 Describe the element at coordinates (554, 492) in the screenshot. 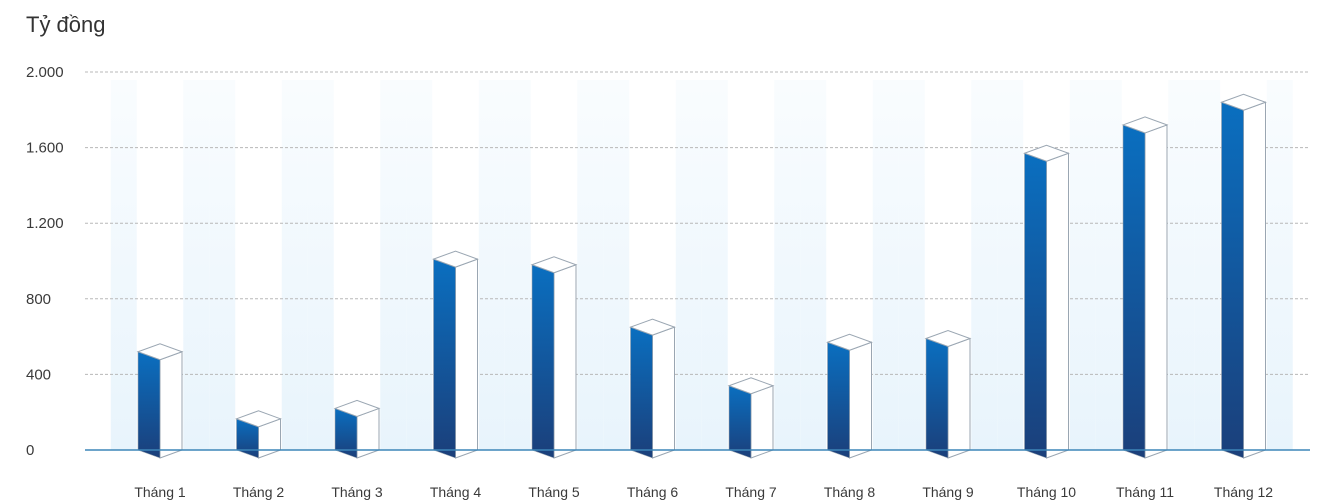

I see `x-tick-label: Tháng 5` at that location.